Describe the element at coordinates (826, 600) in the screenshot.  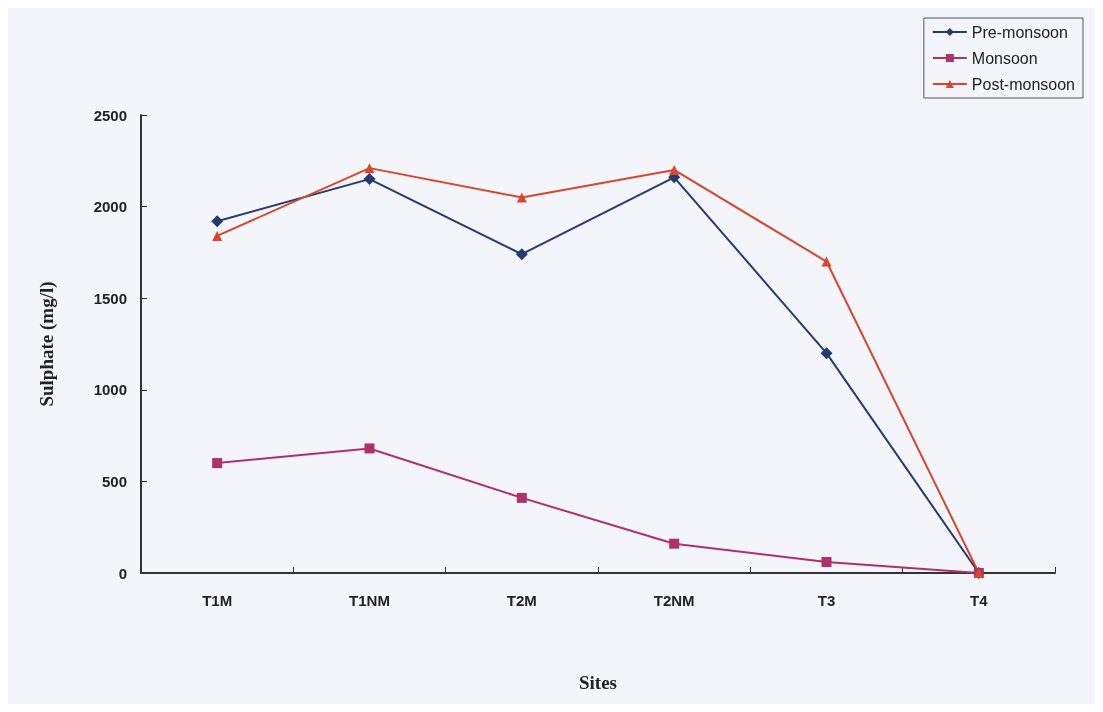
I see `x-tick-label: T3` at that location.